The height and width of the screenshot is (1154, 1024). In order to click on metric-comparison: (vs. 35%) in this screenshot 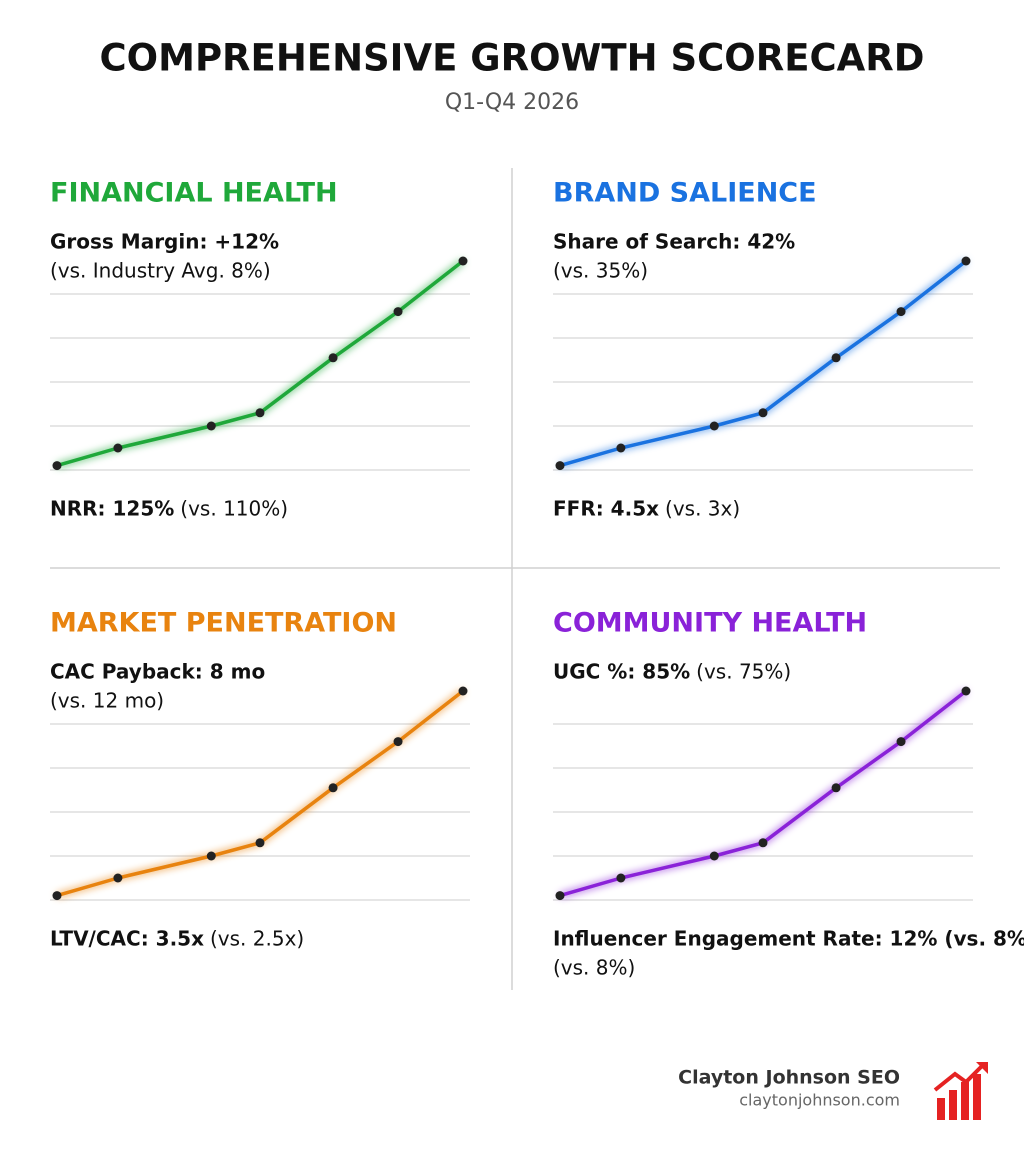, I will do `click(600, 271)`.